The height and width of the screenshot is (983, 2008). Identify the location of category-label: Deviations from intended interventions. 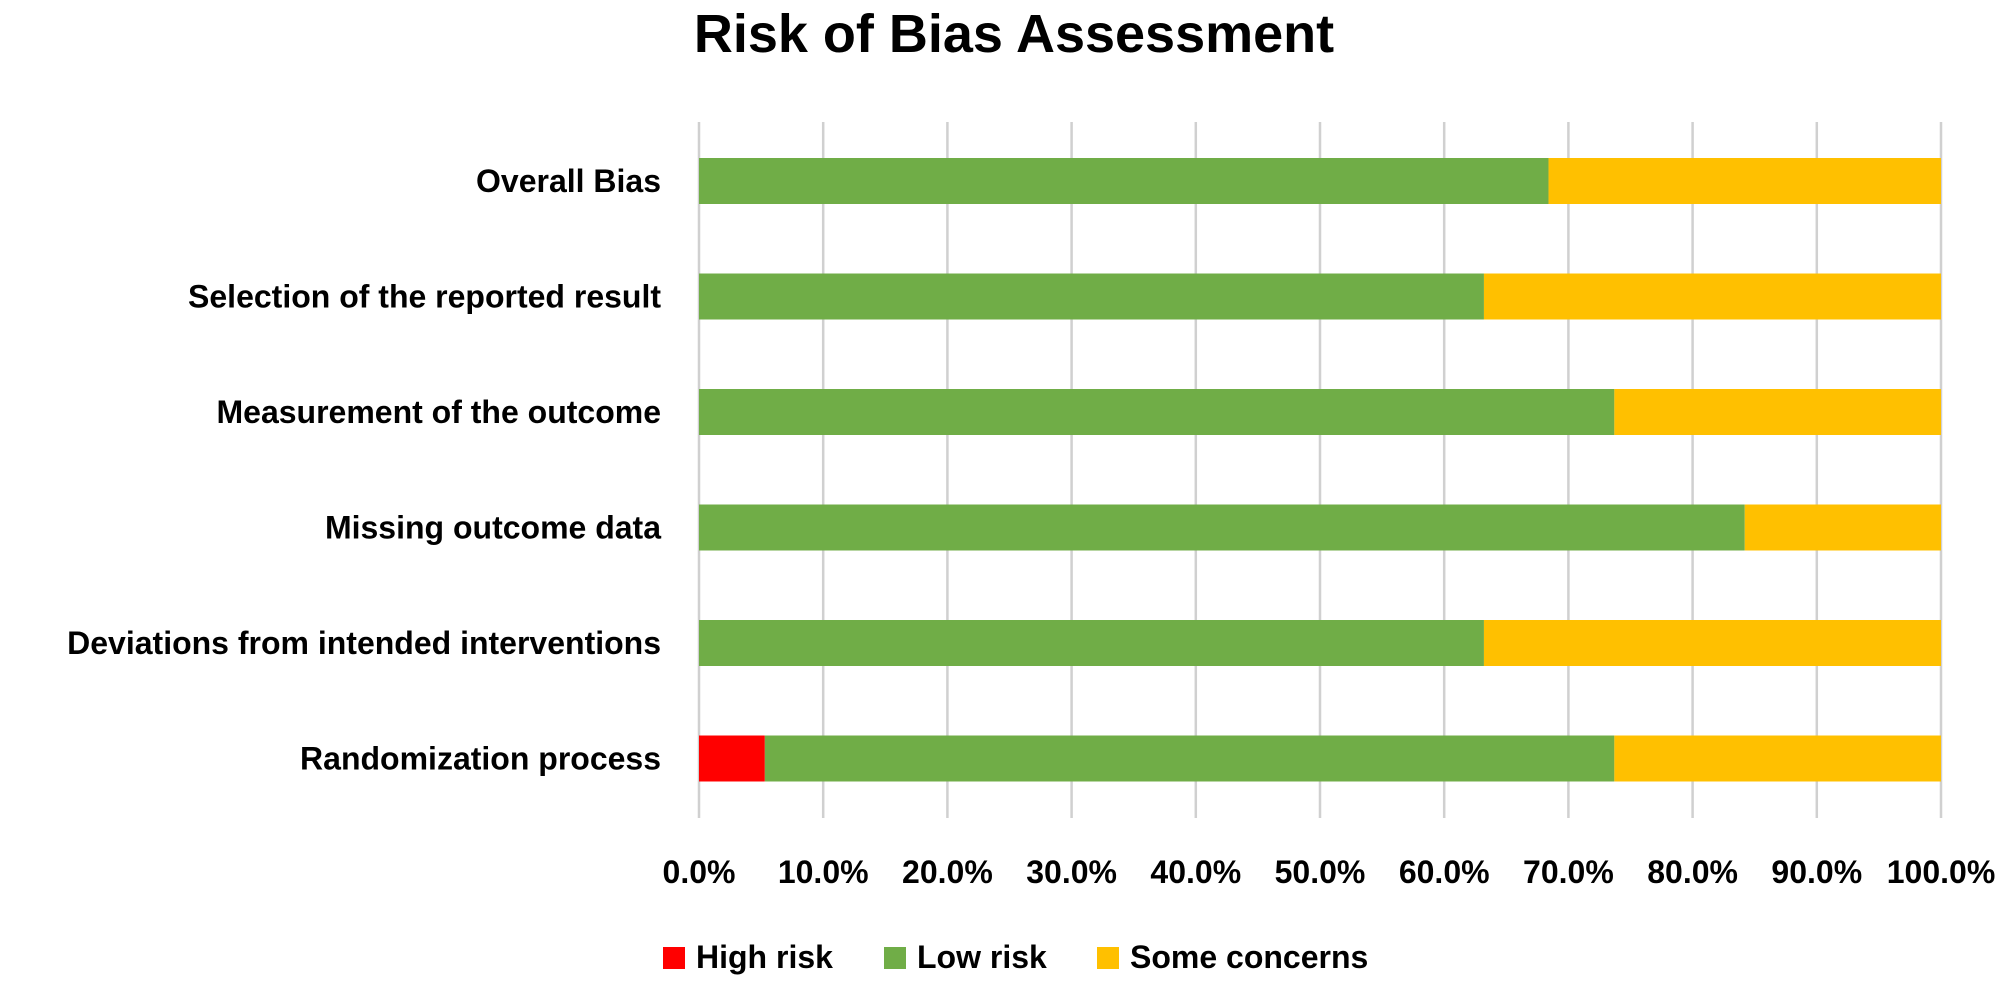
(364, 643).